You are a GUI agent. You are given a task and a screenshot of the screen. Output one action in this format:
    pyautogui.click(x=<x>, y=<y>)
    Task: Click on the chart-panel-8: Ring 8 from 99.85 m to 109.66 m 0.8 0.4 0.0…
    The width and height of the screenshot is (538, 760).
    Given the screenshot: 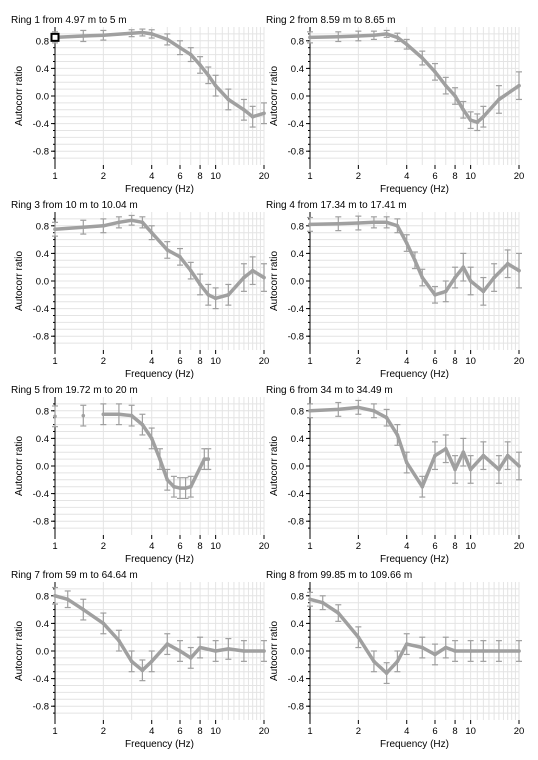 What is the action you would take?
    pyautogui.click(x=395, y=660)
    